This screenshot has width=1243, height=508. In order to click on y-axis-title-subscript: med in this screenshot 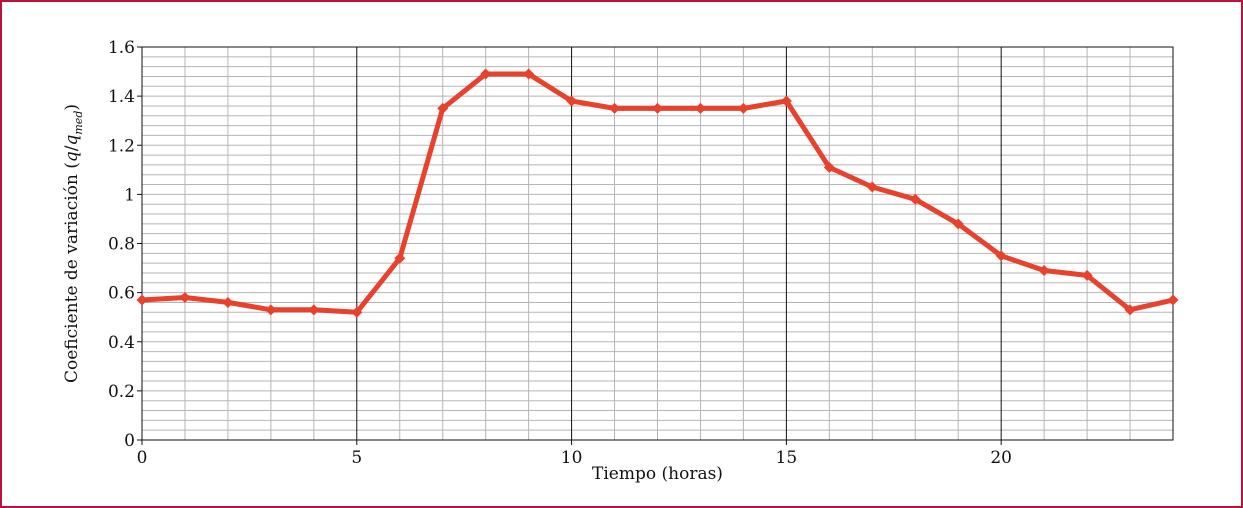, I will do `click(78, 123)`.